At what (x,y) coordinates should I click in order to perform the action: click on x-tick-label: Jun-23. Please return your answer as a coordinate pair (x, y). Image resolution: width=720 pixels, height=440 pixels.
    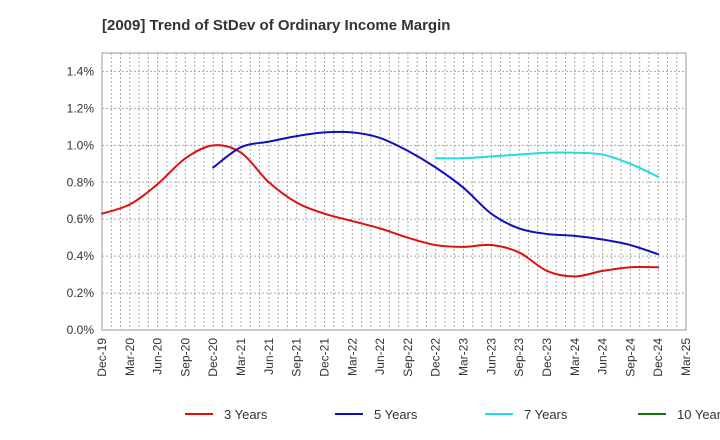
    Looking at the image, I should click on (491, 356).